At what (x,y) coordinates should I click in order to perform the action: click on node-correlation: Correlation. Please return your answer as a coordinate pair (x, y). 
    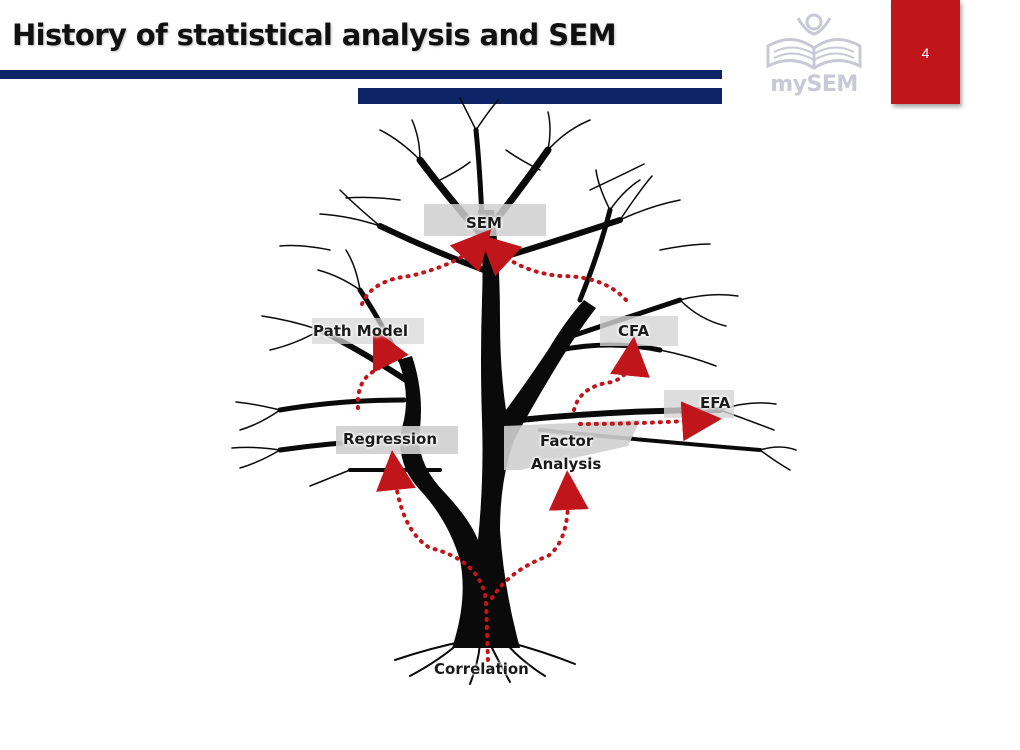
    Looking at the image, I should click on (481, 669).